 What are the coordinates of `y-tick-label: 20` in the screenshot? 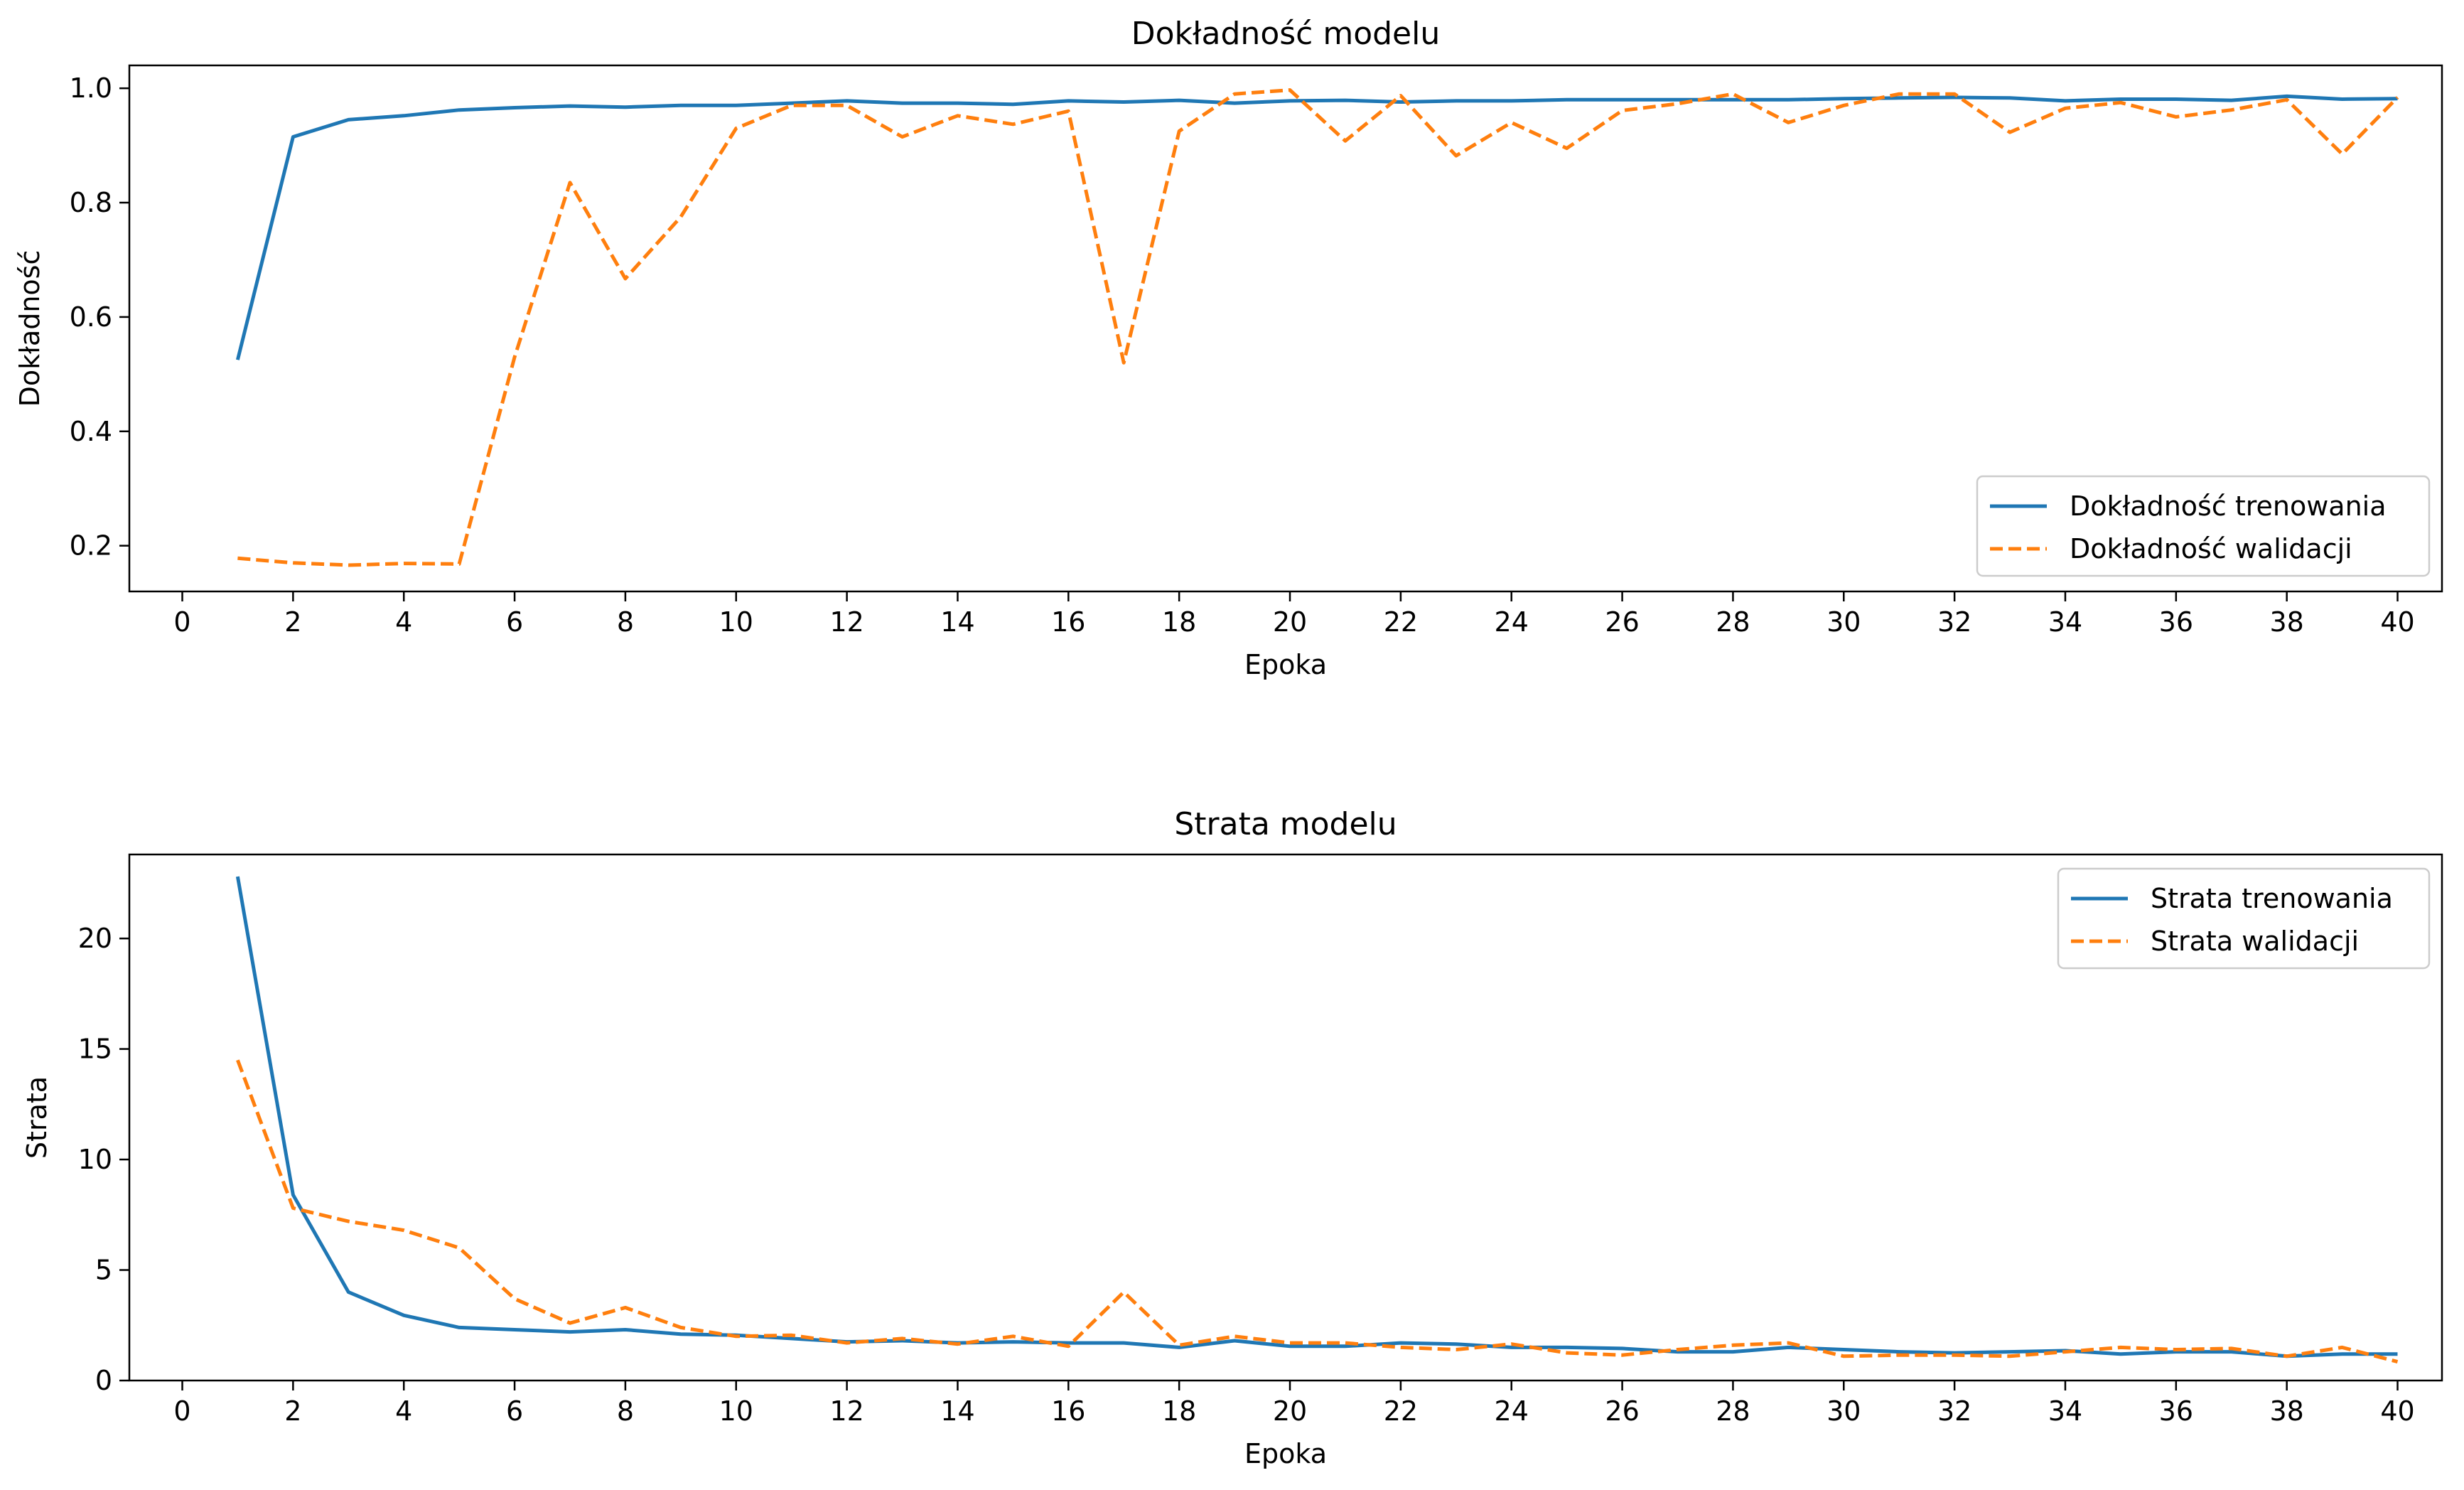 It's located at (95, 938).